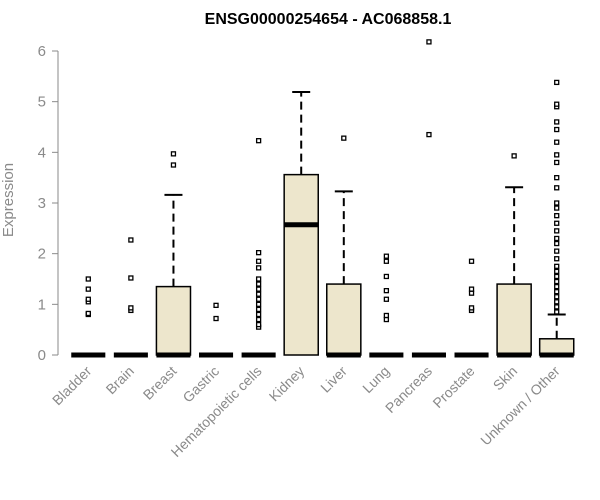 The width and height of the screenshot is (600, 500). Describe the element at coordinates (287, 384) in the screenshot. I see `x-tick-label: Kidney` at that location.